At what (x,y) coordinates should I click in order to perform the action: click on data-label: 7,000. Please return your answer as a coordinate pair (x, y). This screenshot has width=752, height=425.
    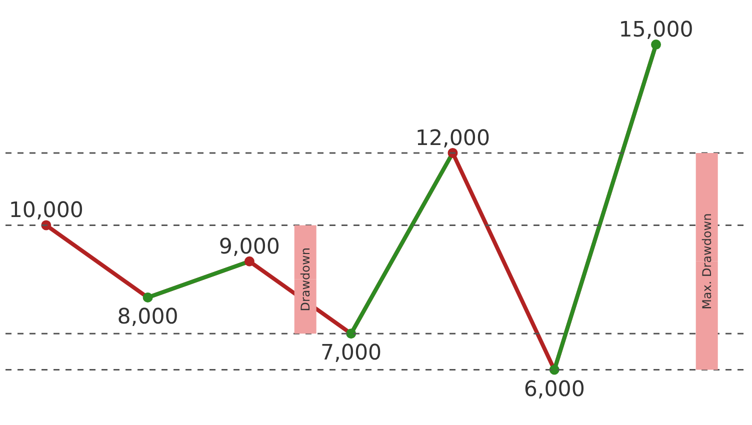
    Looking at the image, I should click on (351, 353).